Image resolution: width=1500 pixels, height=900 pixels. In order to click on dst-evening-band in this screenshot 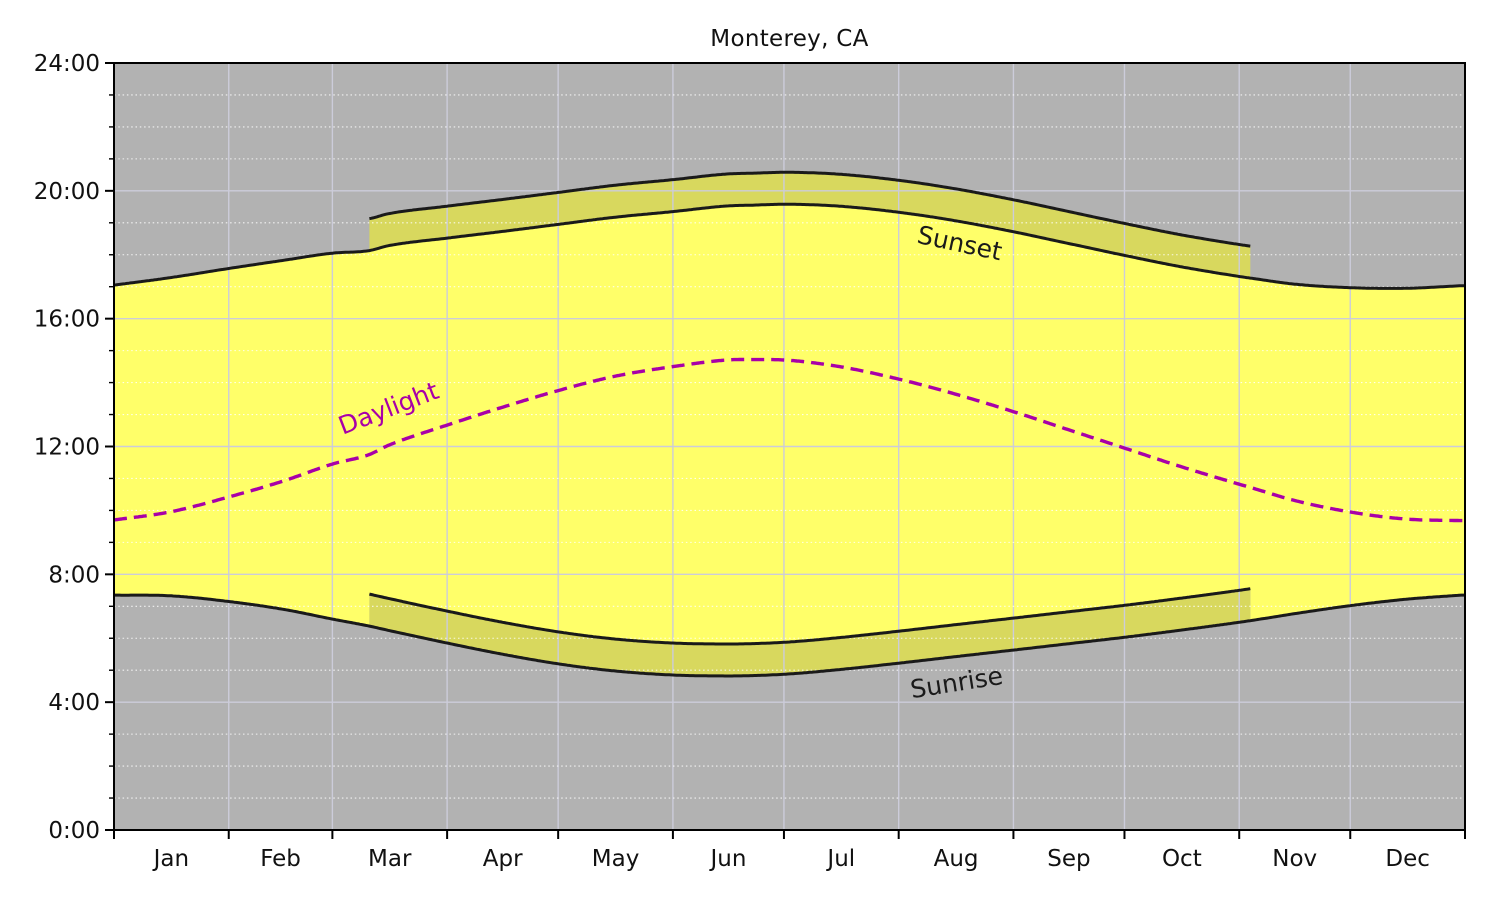, I will do `click(810, 225)`.